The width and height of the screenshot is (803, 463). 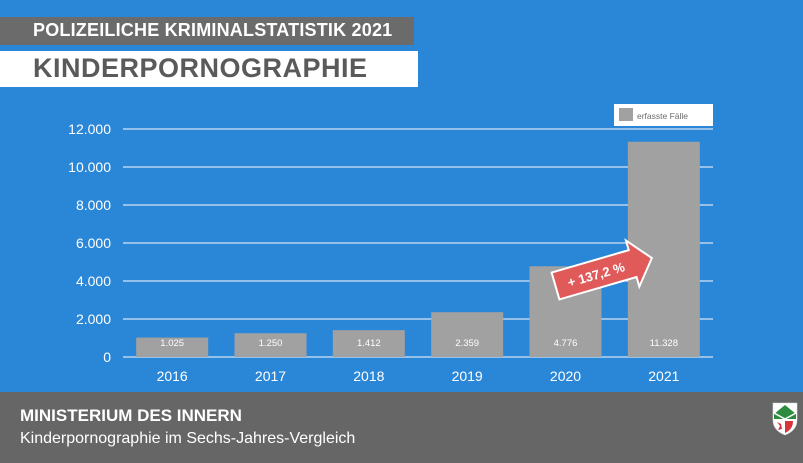 What do you see at coordinates (172, 376) in the screenshot?
I see `x-tick-label: 2016` at bounding box center [172, 376].